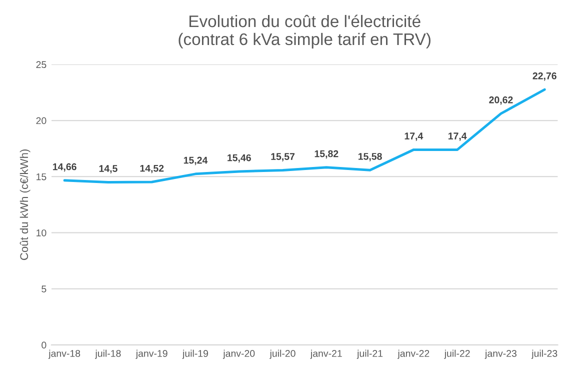 The width and height of the screenshot is (572, 379). What do you see at coordinates (544, 354) in the screenshot?
I see `x-tick-label: juil-23` at bounding box center [544, 354].